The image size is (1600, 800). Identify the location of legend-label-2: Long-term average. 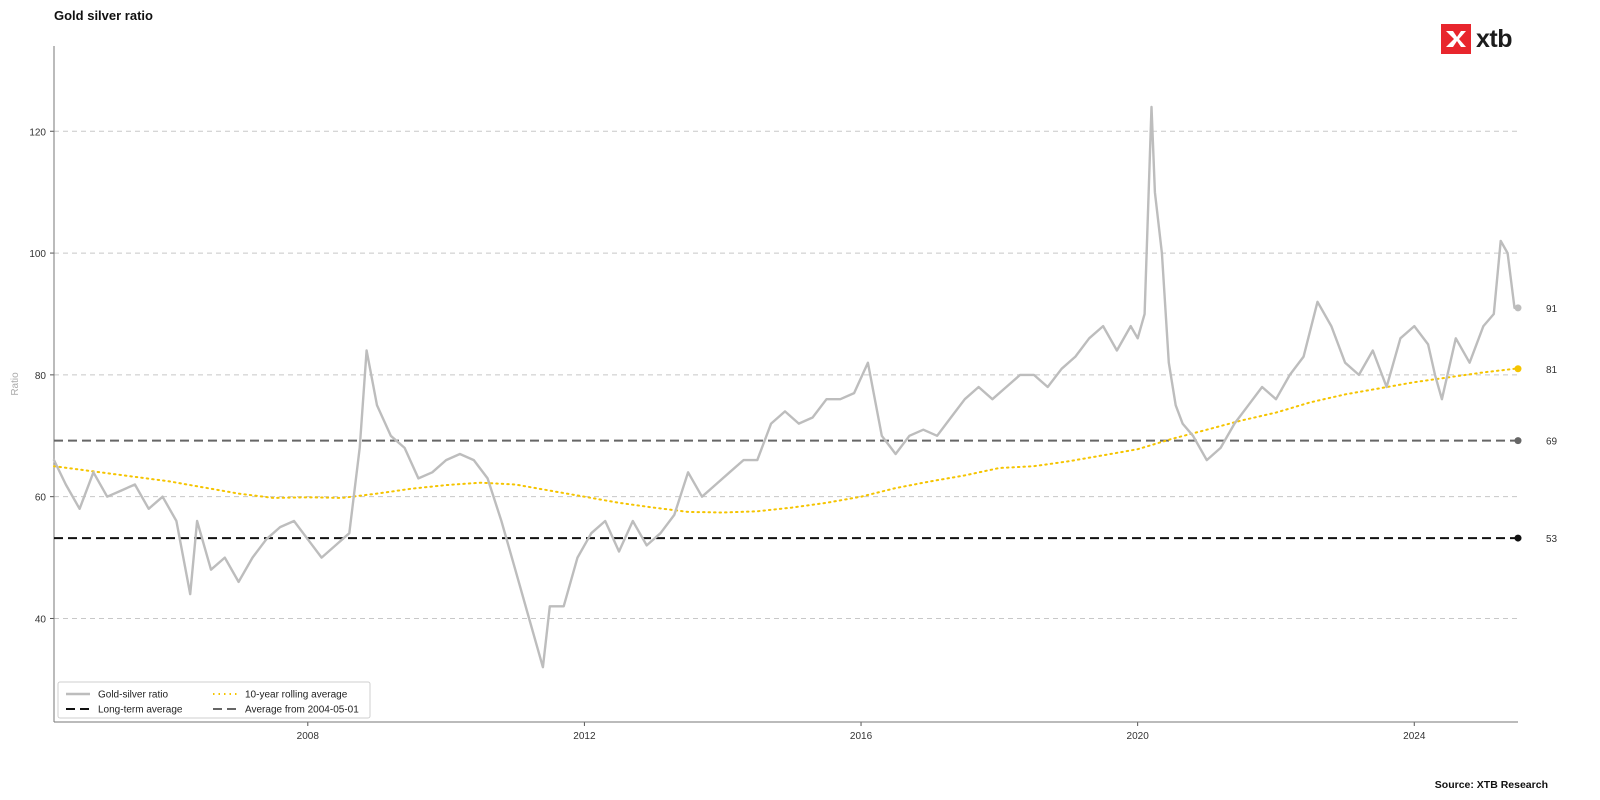
(140, 710).